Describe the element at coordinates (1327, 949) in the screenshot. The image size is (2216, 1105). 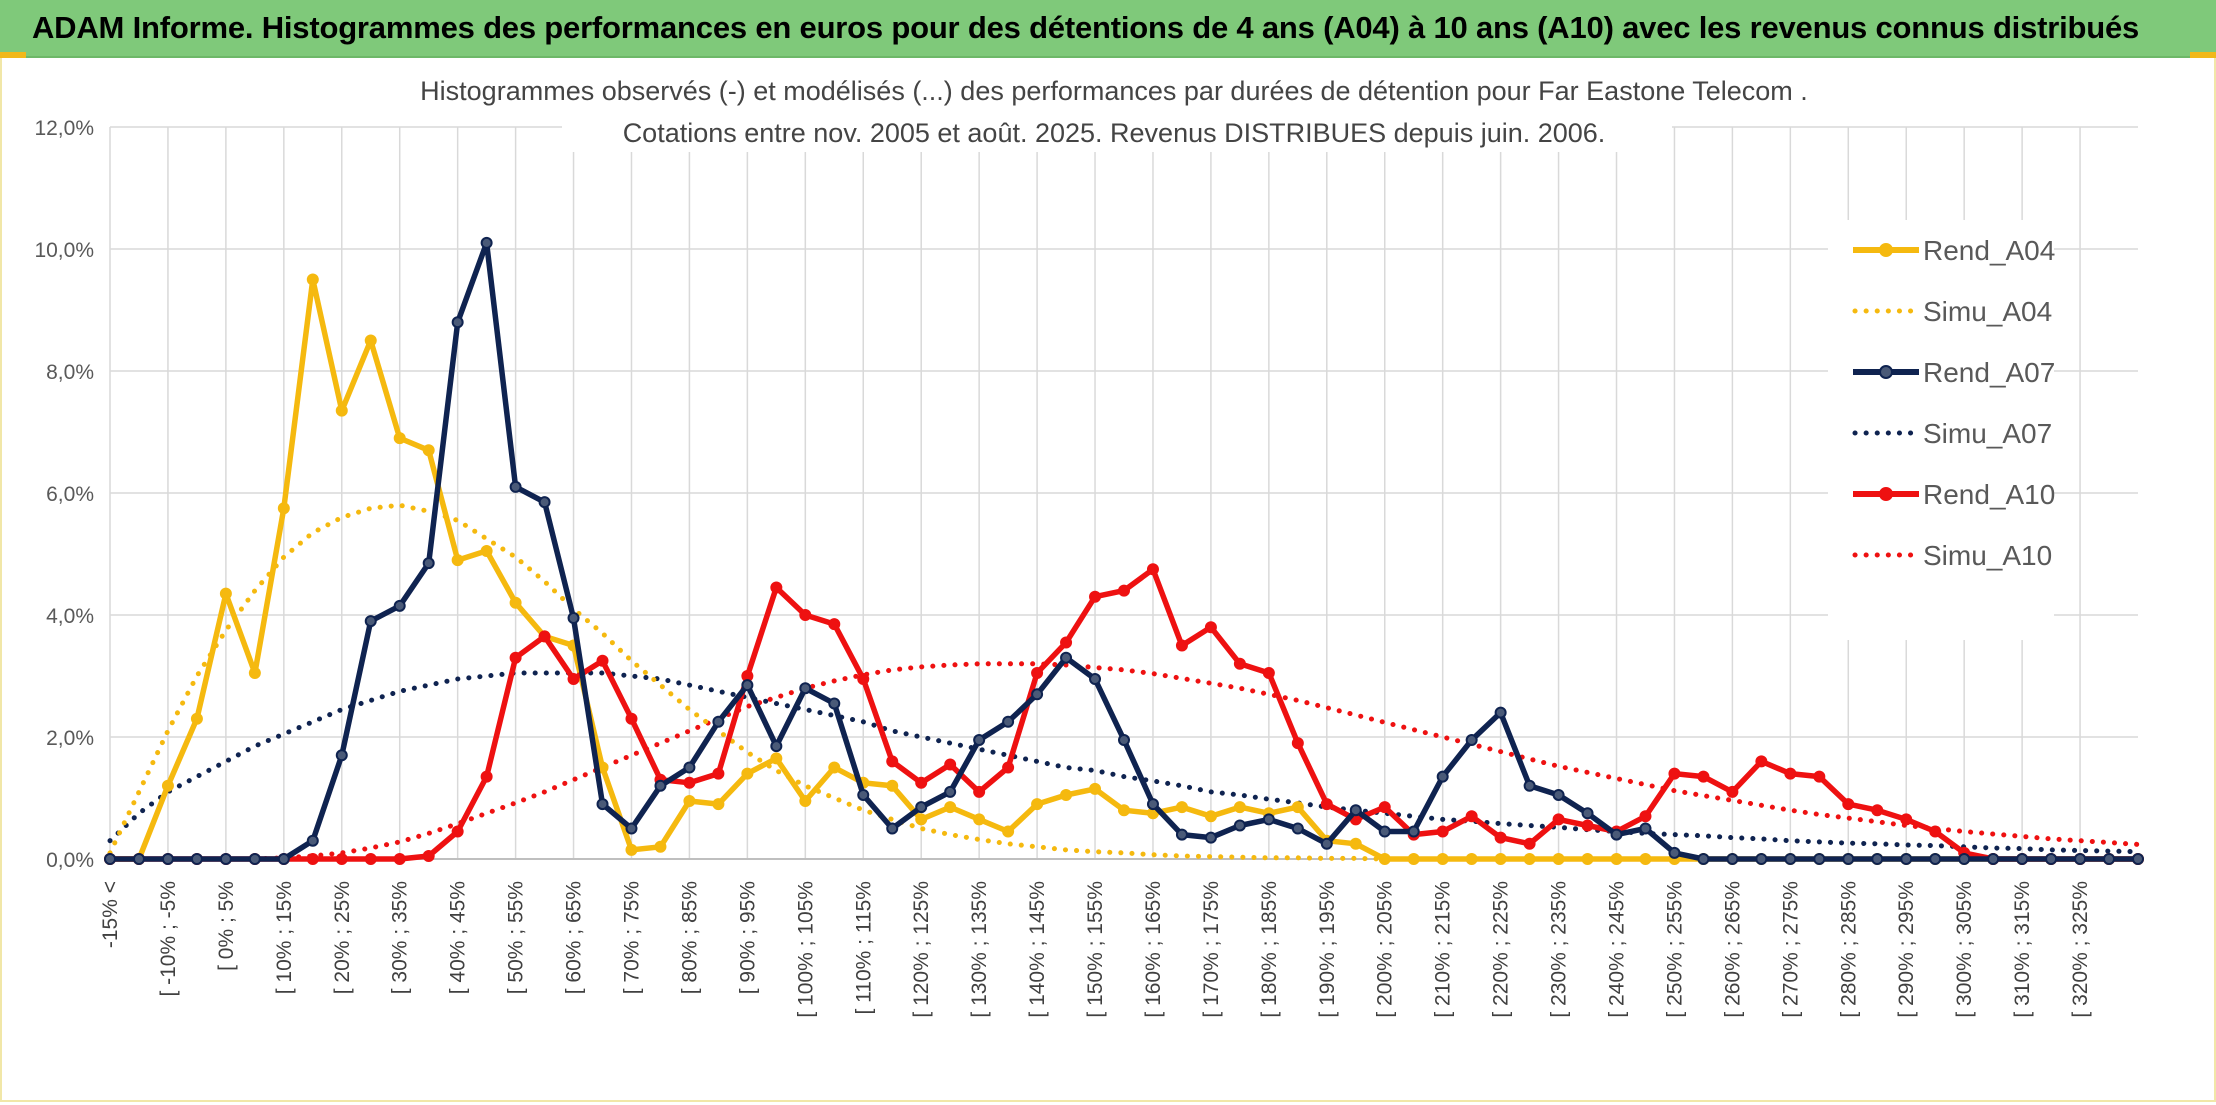
I see `x-tick-label: [ 190% ; 195%` at that location.